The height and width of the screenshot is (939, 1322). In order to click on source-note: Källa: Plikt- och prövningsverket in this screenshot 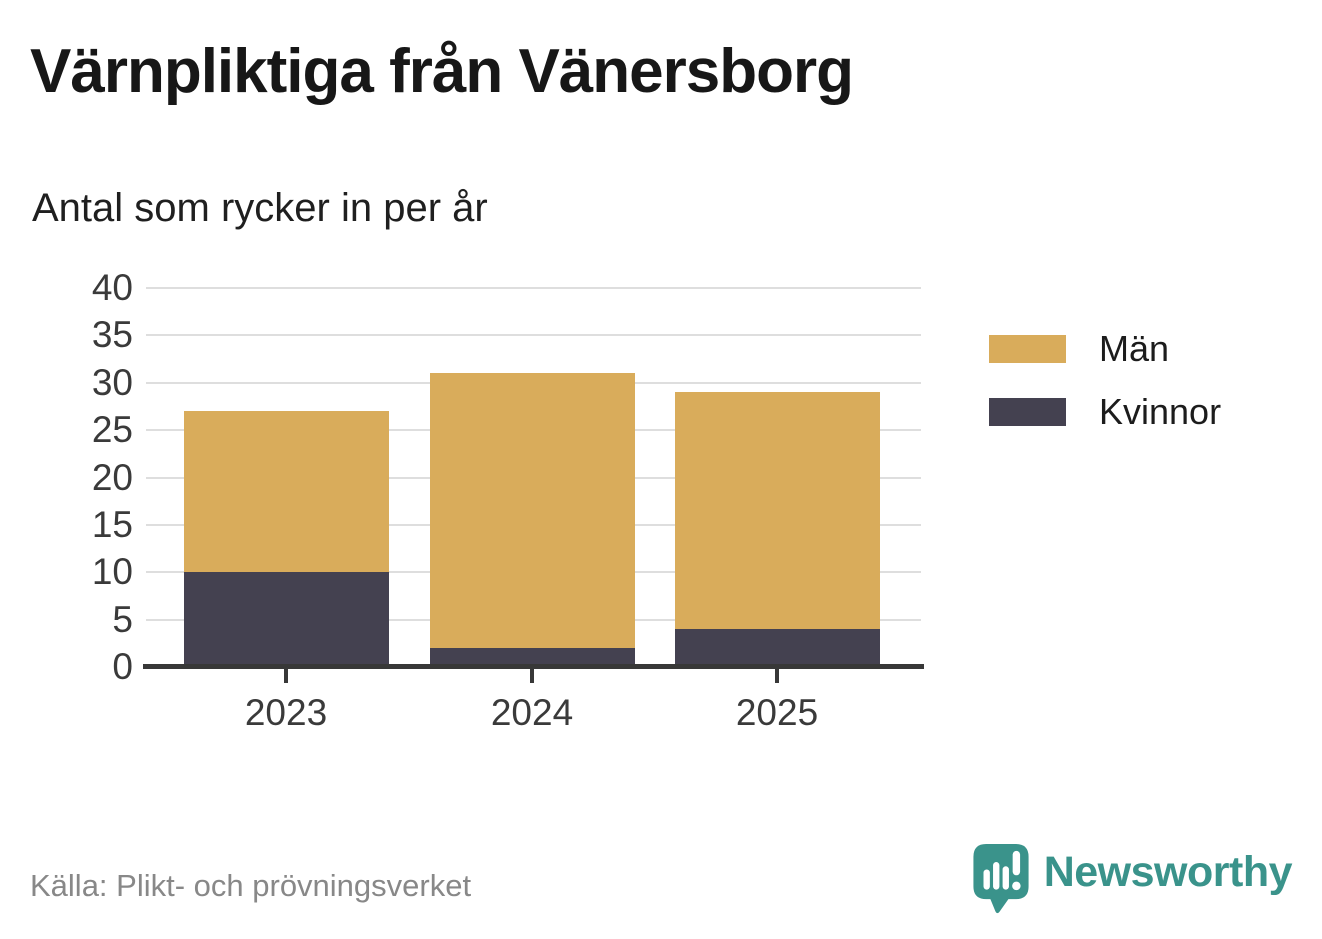, I will do `click(251, 885)`.